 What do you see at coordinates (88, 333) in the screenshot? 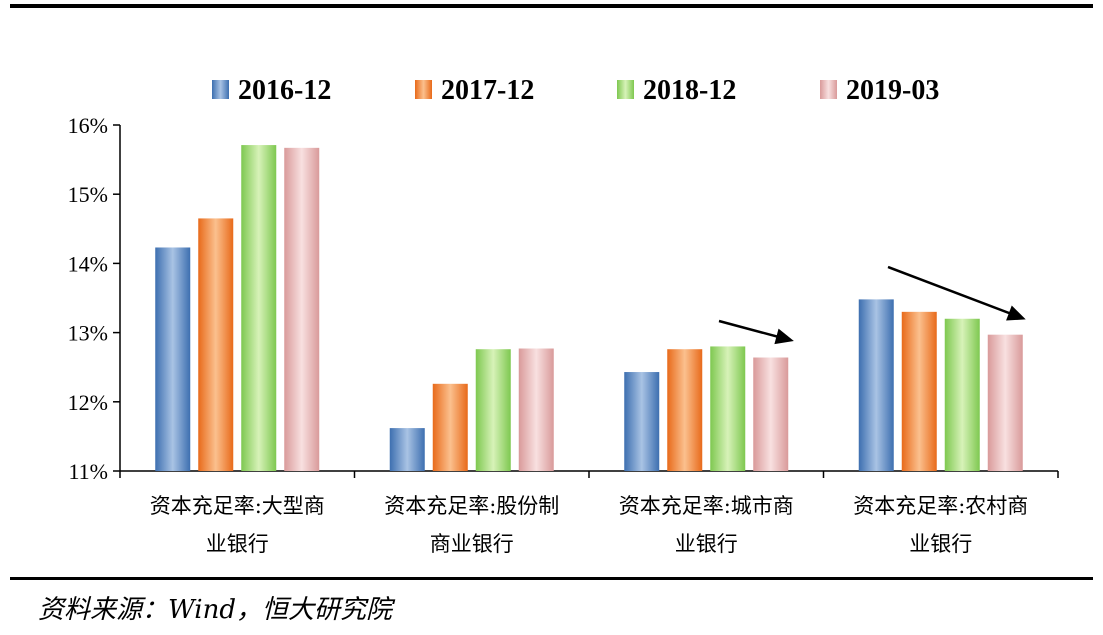
I see `y-tick-label: 13%` at bounding box center [88, 333].